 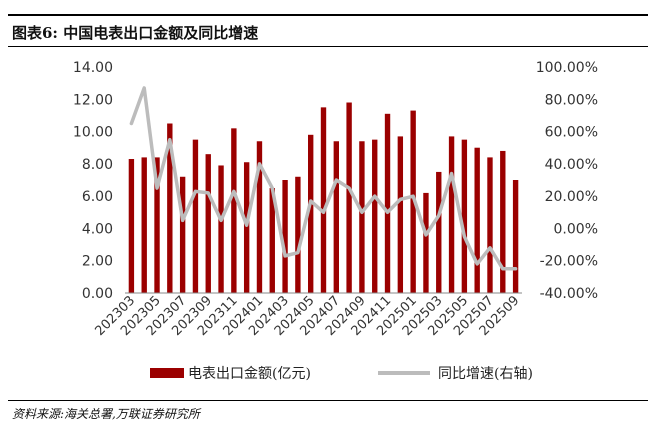 What do you see at coordinates (328, 28) in the screenshot?
I see `chart-header: 图表6: 中国电表出口金额及同比增速` at bounding box center [328, 28].